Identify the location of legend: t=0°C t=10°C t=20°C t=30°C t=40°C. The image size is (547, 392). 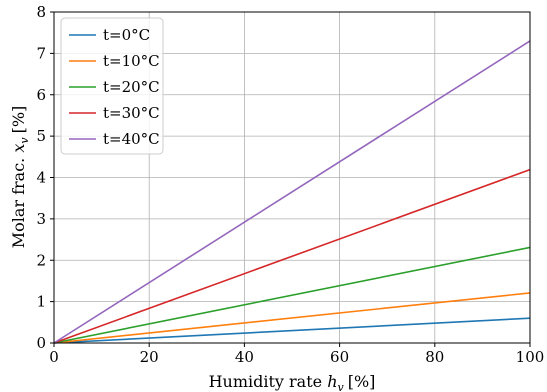
(112, 86).